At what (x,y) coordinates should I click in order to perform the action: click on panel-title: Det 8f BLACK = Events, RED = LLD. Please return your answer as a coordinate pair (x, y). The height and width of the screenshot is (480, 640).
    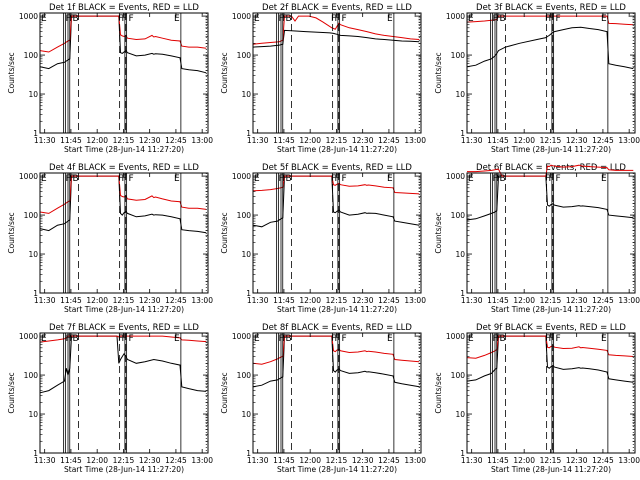
    Looking at the image, I should click on (337, 328).